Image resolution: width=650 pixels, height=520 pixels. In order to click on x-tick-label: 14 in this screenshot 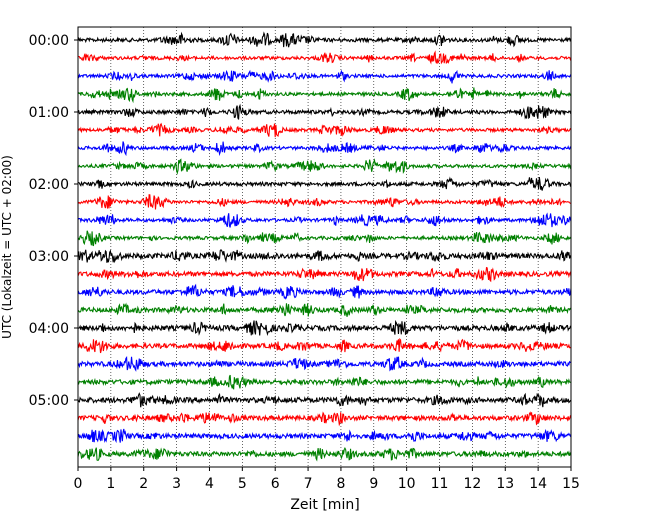, I will do `click(538, 484)`.